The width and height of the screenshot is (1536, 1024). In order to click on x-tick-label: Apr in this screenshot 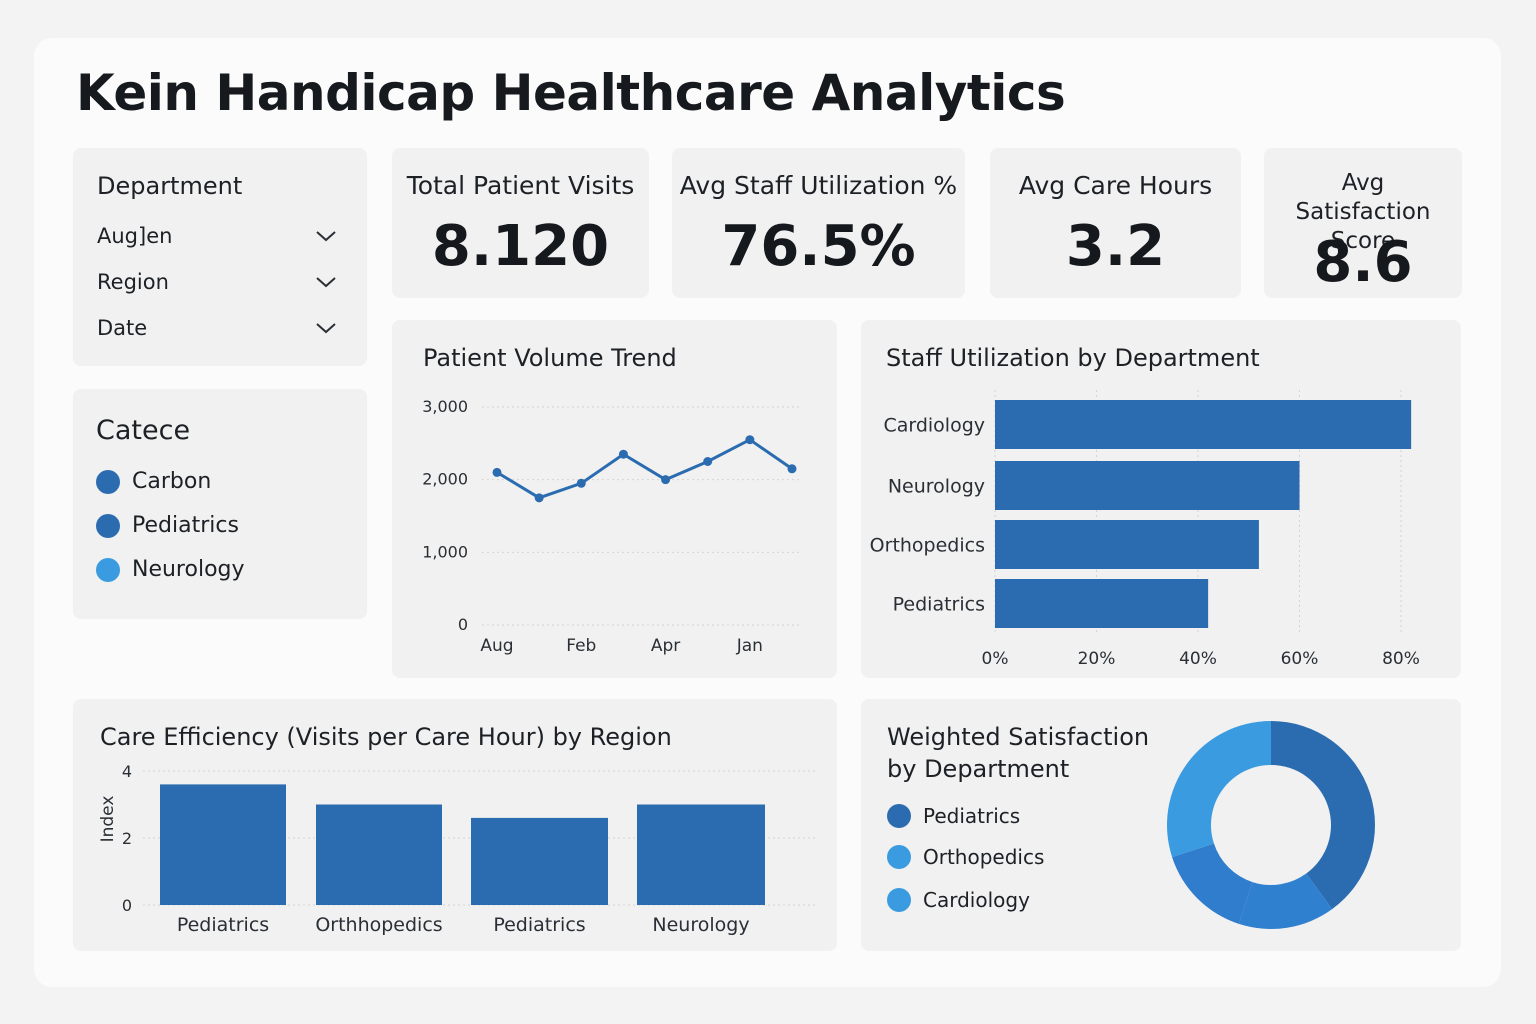, I will do `click(665, 646)`.